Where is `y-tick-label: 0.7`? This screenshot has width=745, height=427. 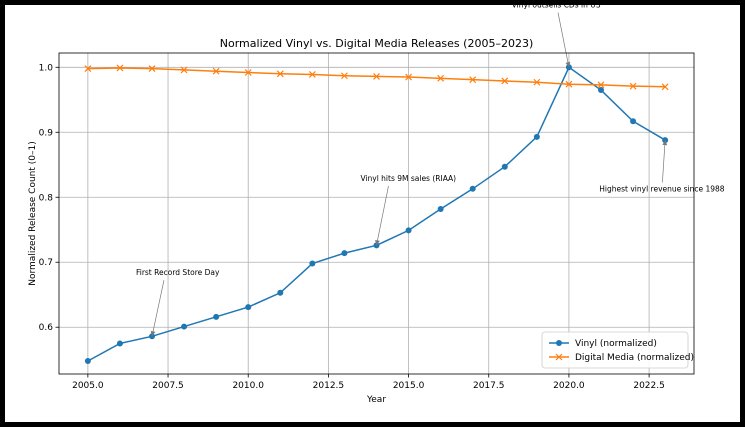
y-tick-label: 0.7 is located at coordinates (46, 263).